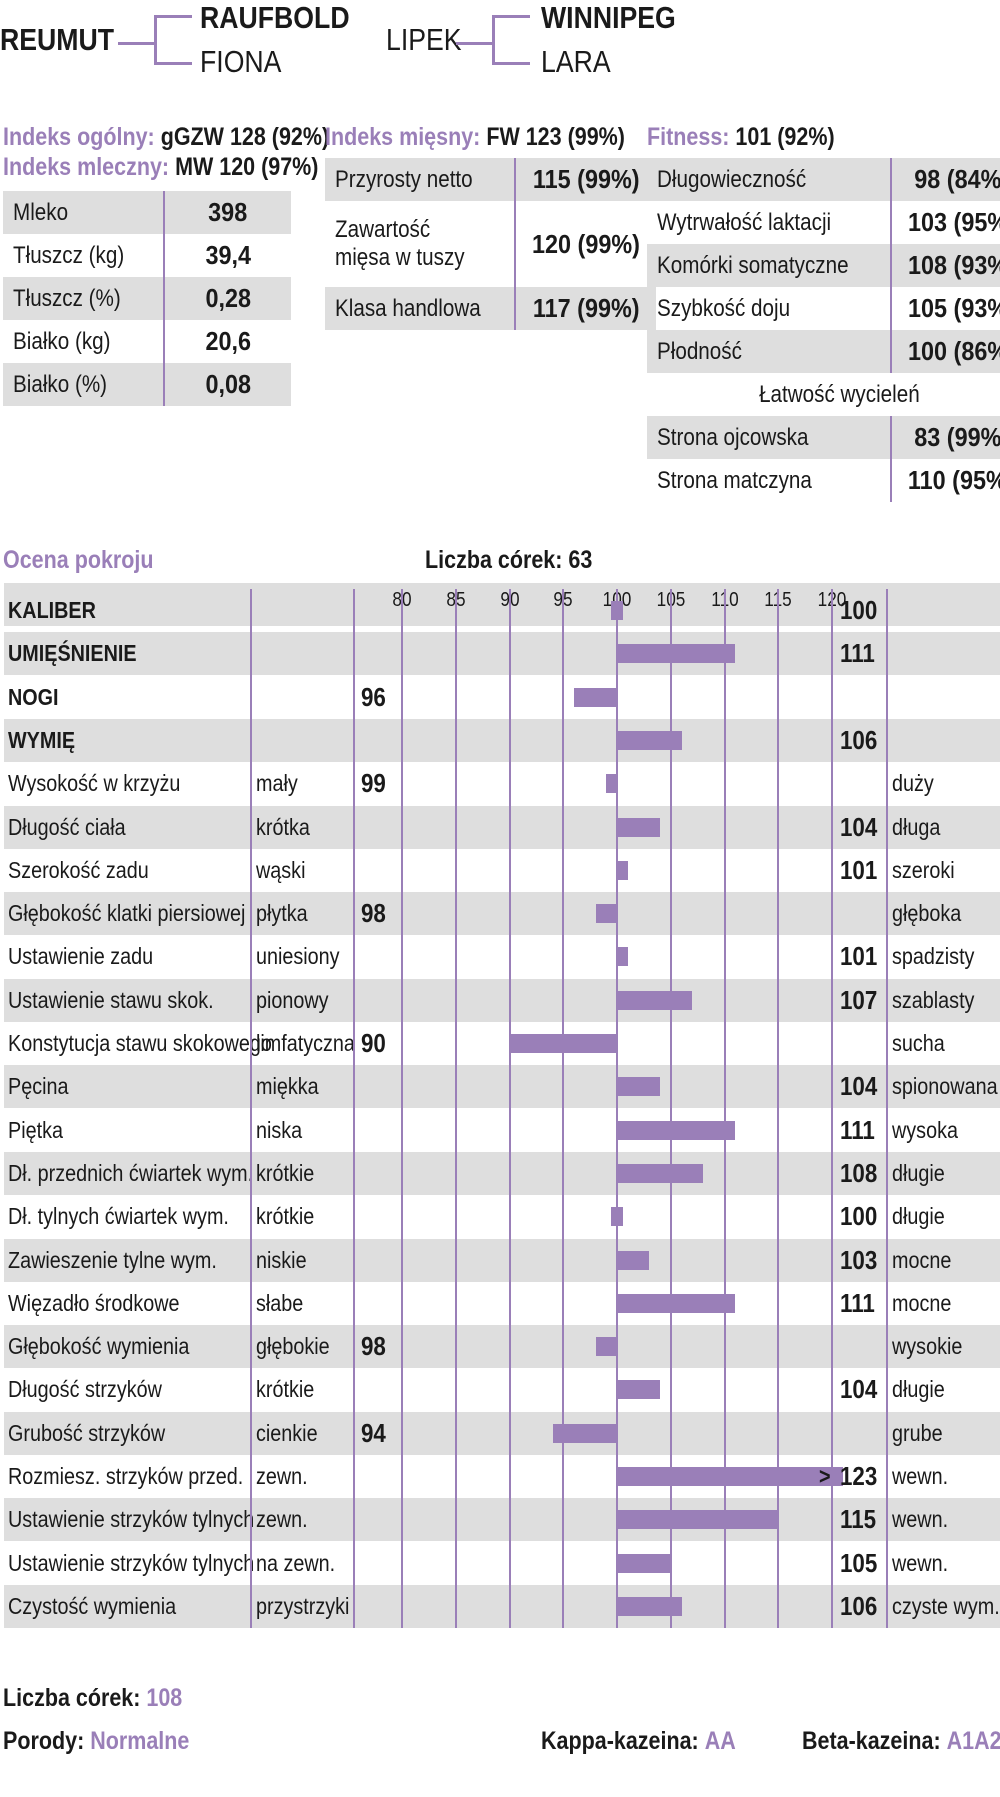 This screenshot has height=1797, width=1000. Describe the element at coordinates (859, 956) in the screenshot. I see `trait-value: 101` at that location.